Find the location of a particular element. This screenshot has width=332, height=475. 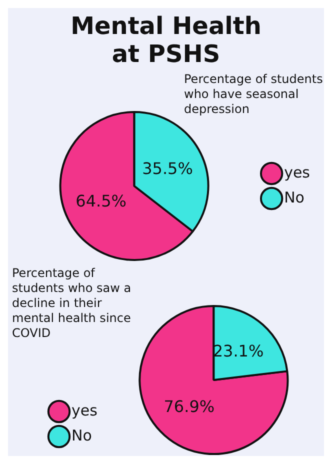

data-label: 76.9% is located at coordinates (189, 406).